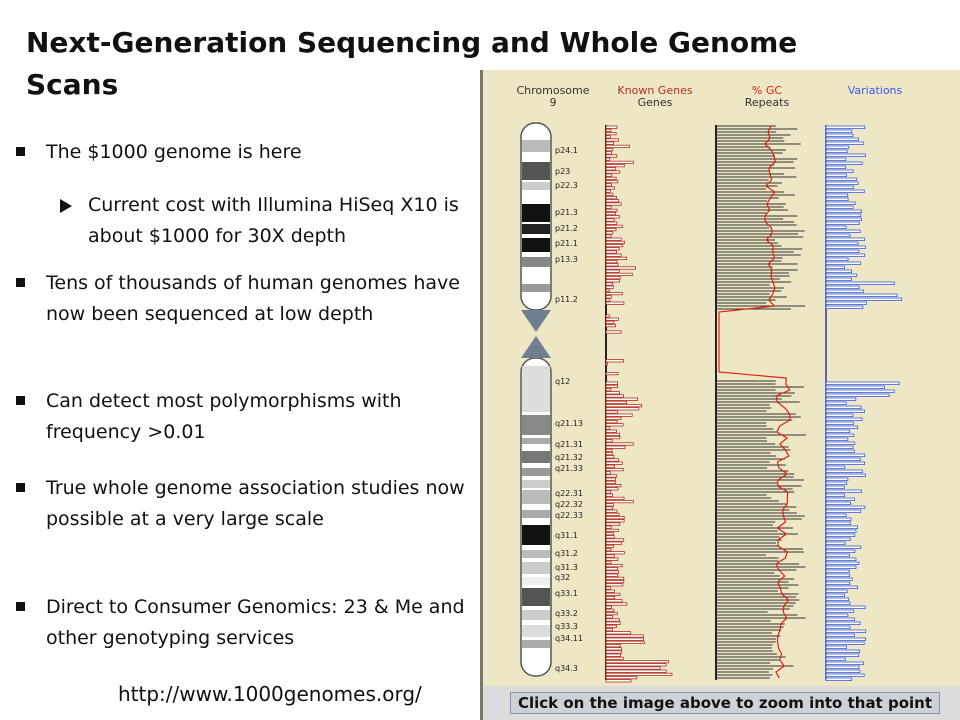  Describe the element at coordinates (569, 423) in the screenshot. I see `band-label: q21.13` at that location.